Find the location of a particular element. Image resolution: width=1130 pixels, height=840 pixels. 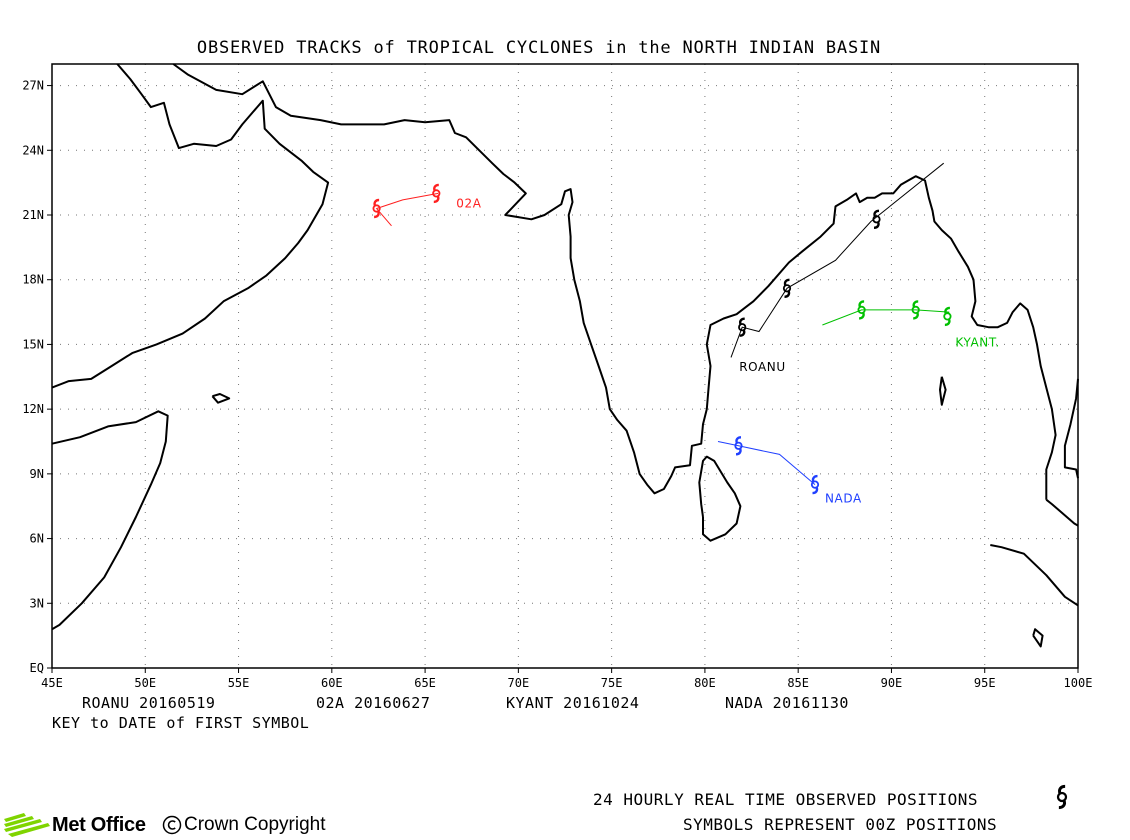

storm-track-roanu: ROANU is located at coordinates (837, 268).